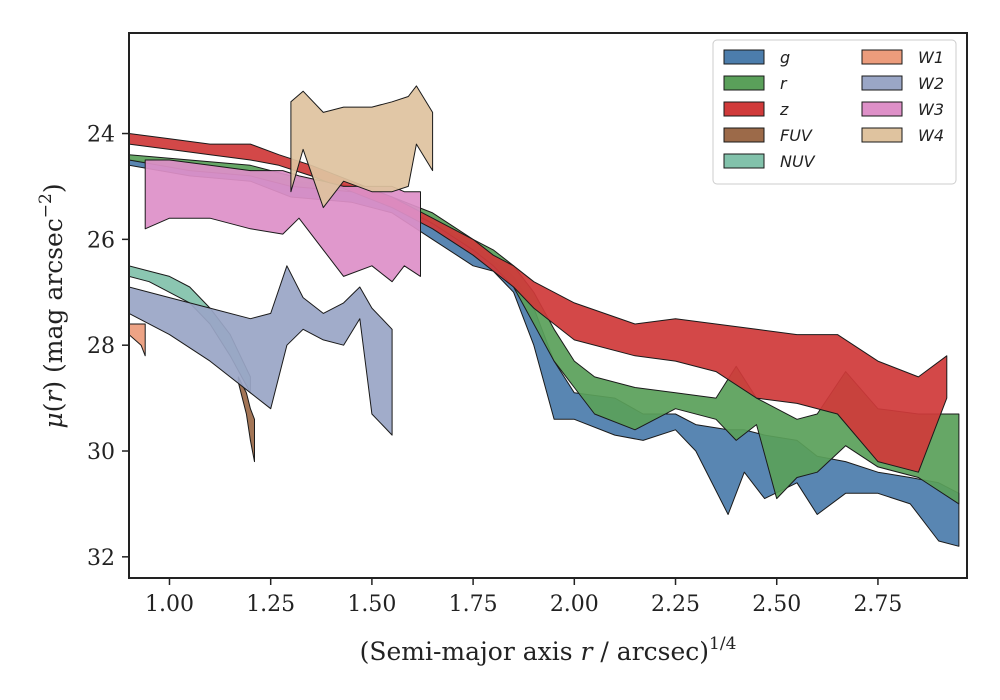 The image size is (1000, 700). I want to click on y-tick-label: 30, so click(101, 452).